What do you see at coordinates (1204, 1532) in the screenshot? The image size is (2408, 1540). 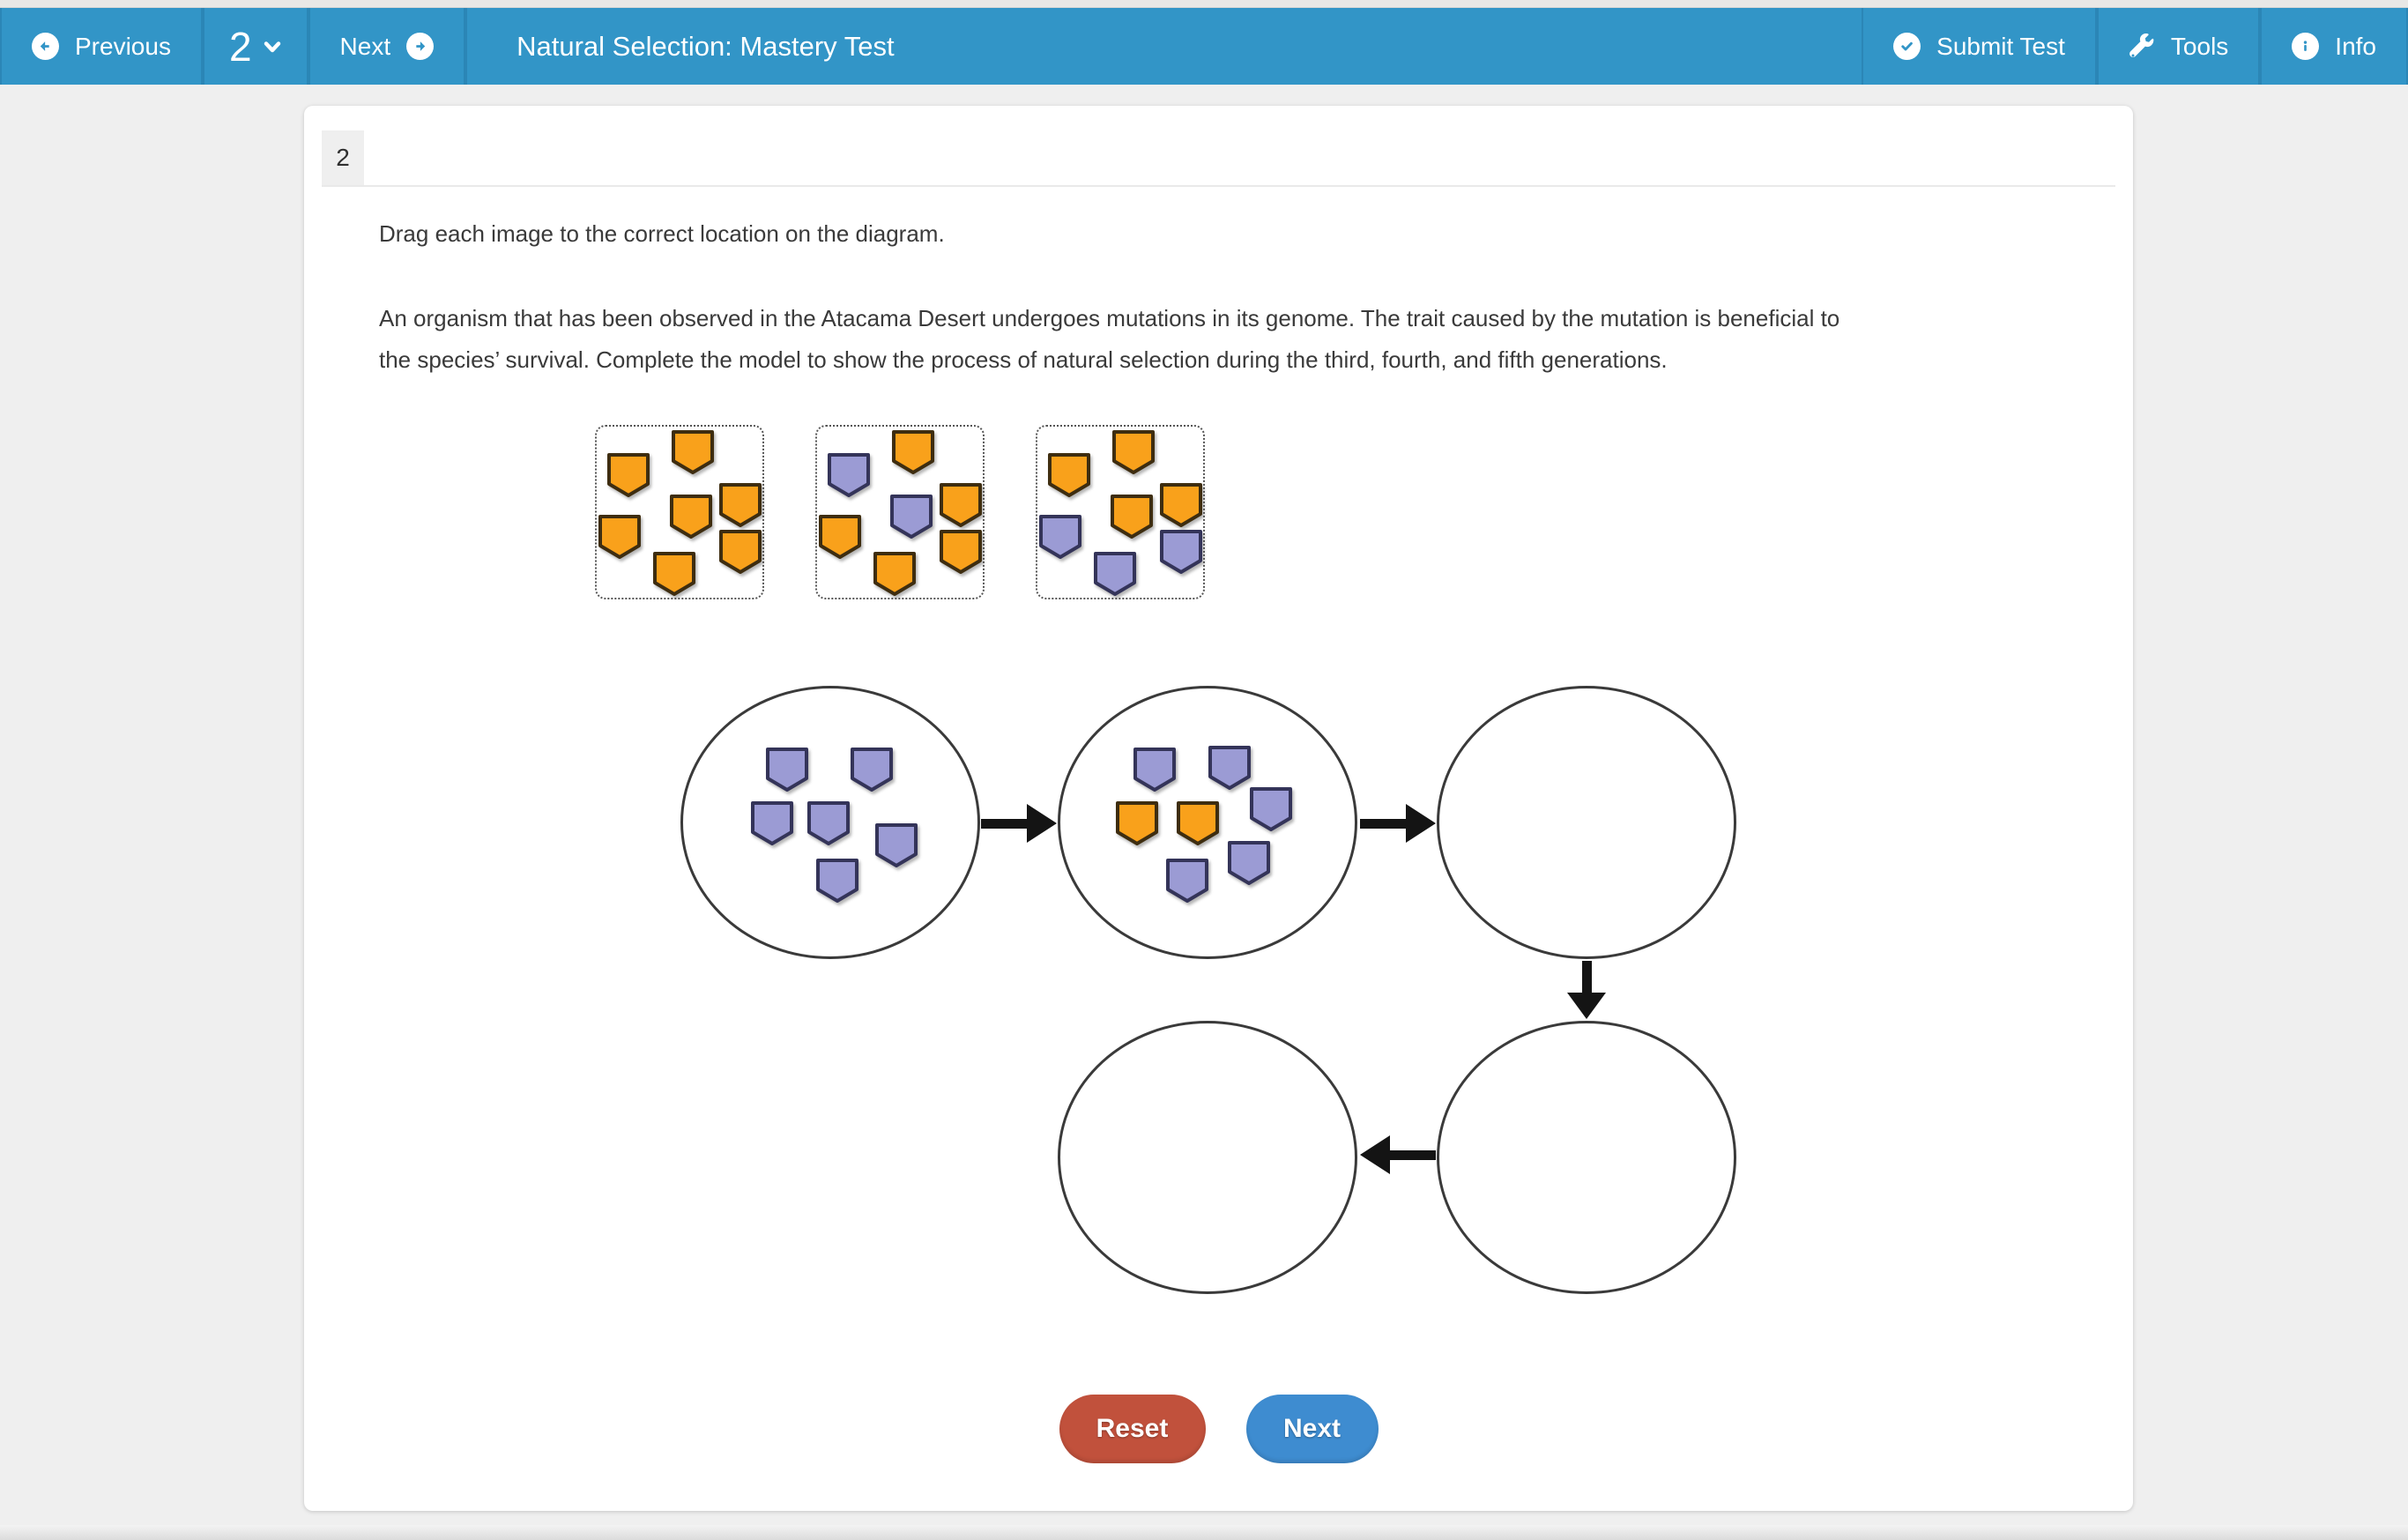 I see `bottom-edge-bar` at bounding box center [1204, 1532].